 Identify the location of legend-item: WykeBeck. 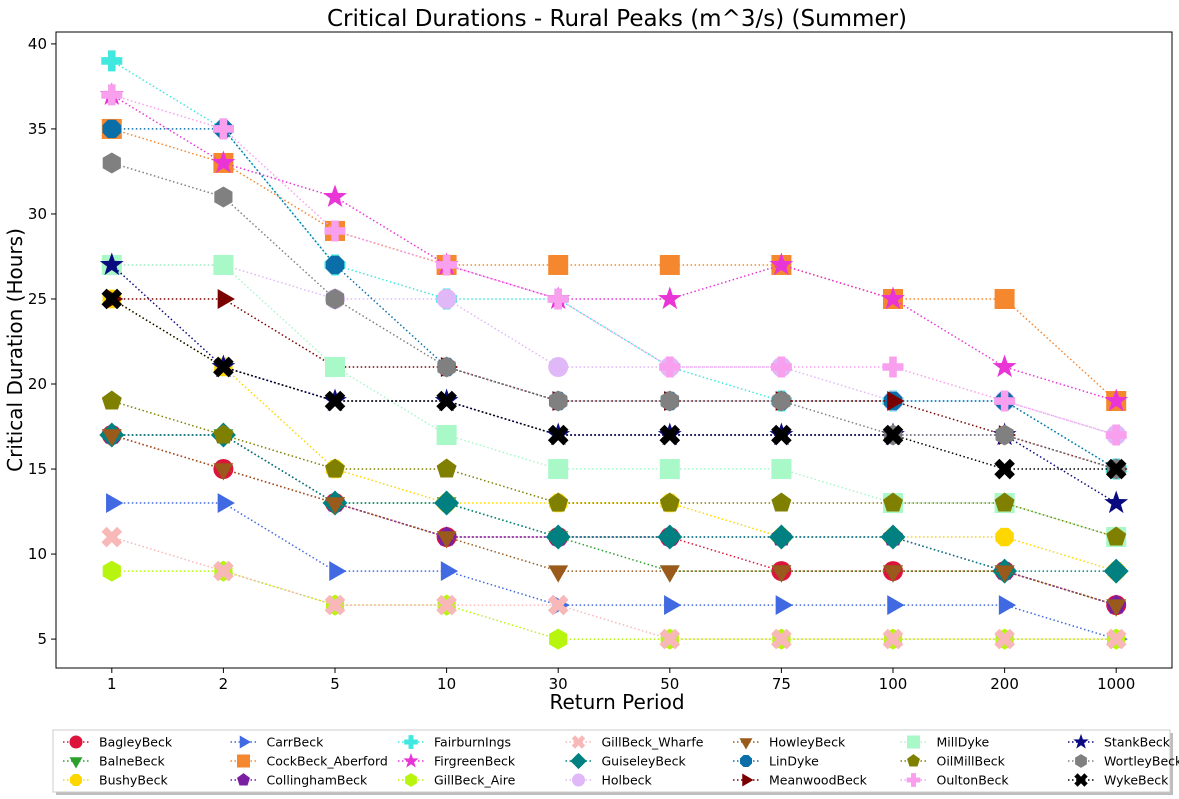
(1118, 780).